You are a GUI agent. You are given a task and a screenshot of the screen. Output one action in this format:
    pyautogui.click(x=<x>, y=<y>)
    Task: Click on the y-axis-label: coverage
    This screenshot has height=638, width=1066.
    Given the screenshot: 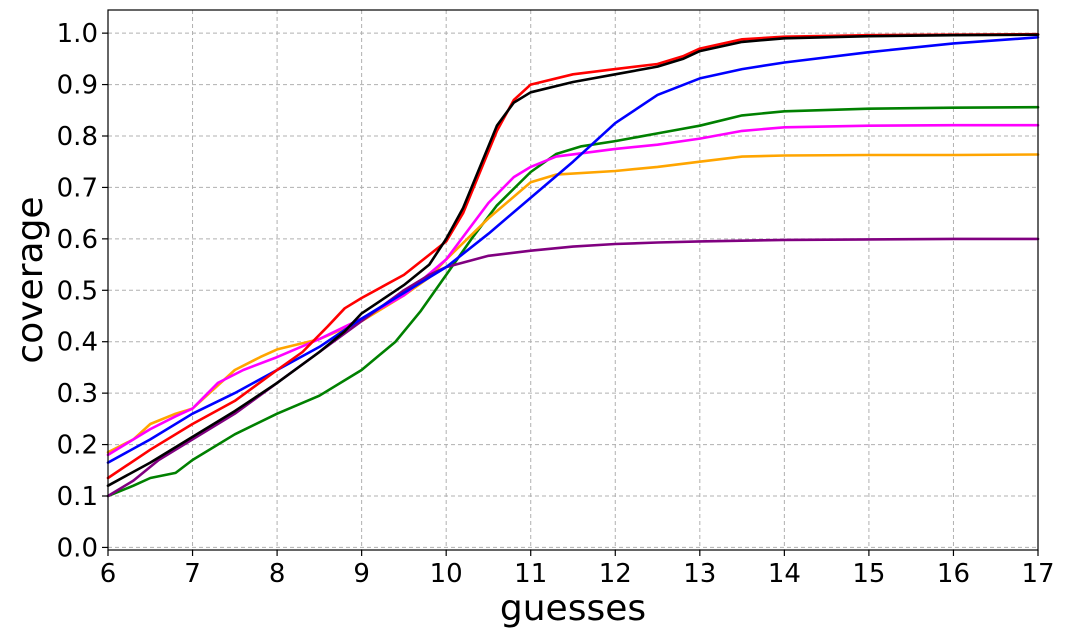 What is the action you would take?
    pyautogui.click(x=30, y=279)
    